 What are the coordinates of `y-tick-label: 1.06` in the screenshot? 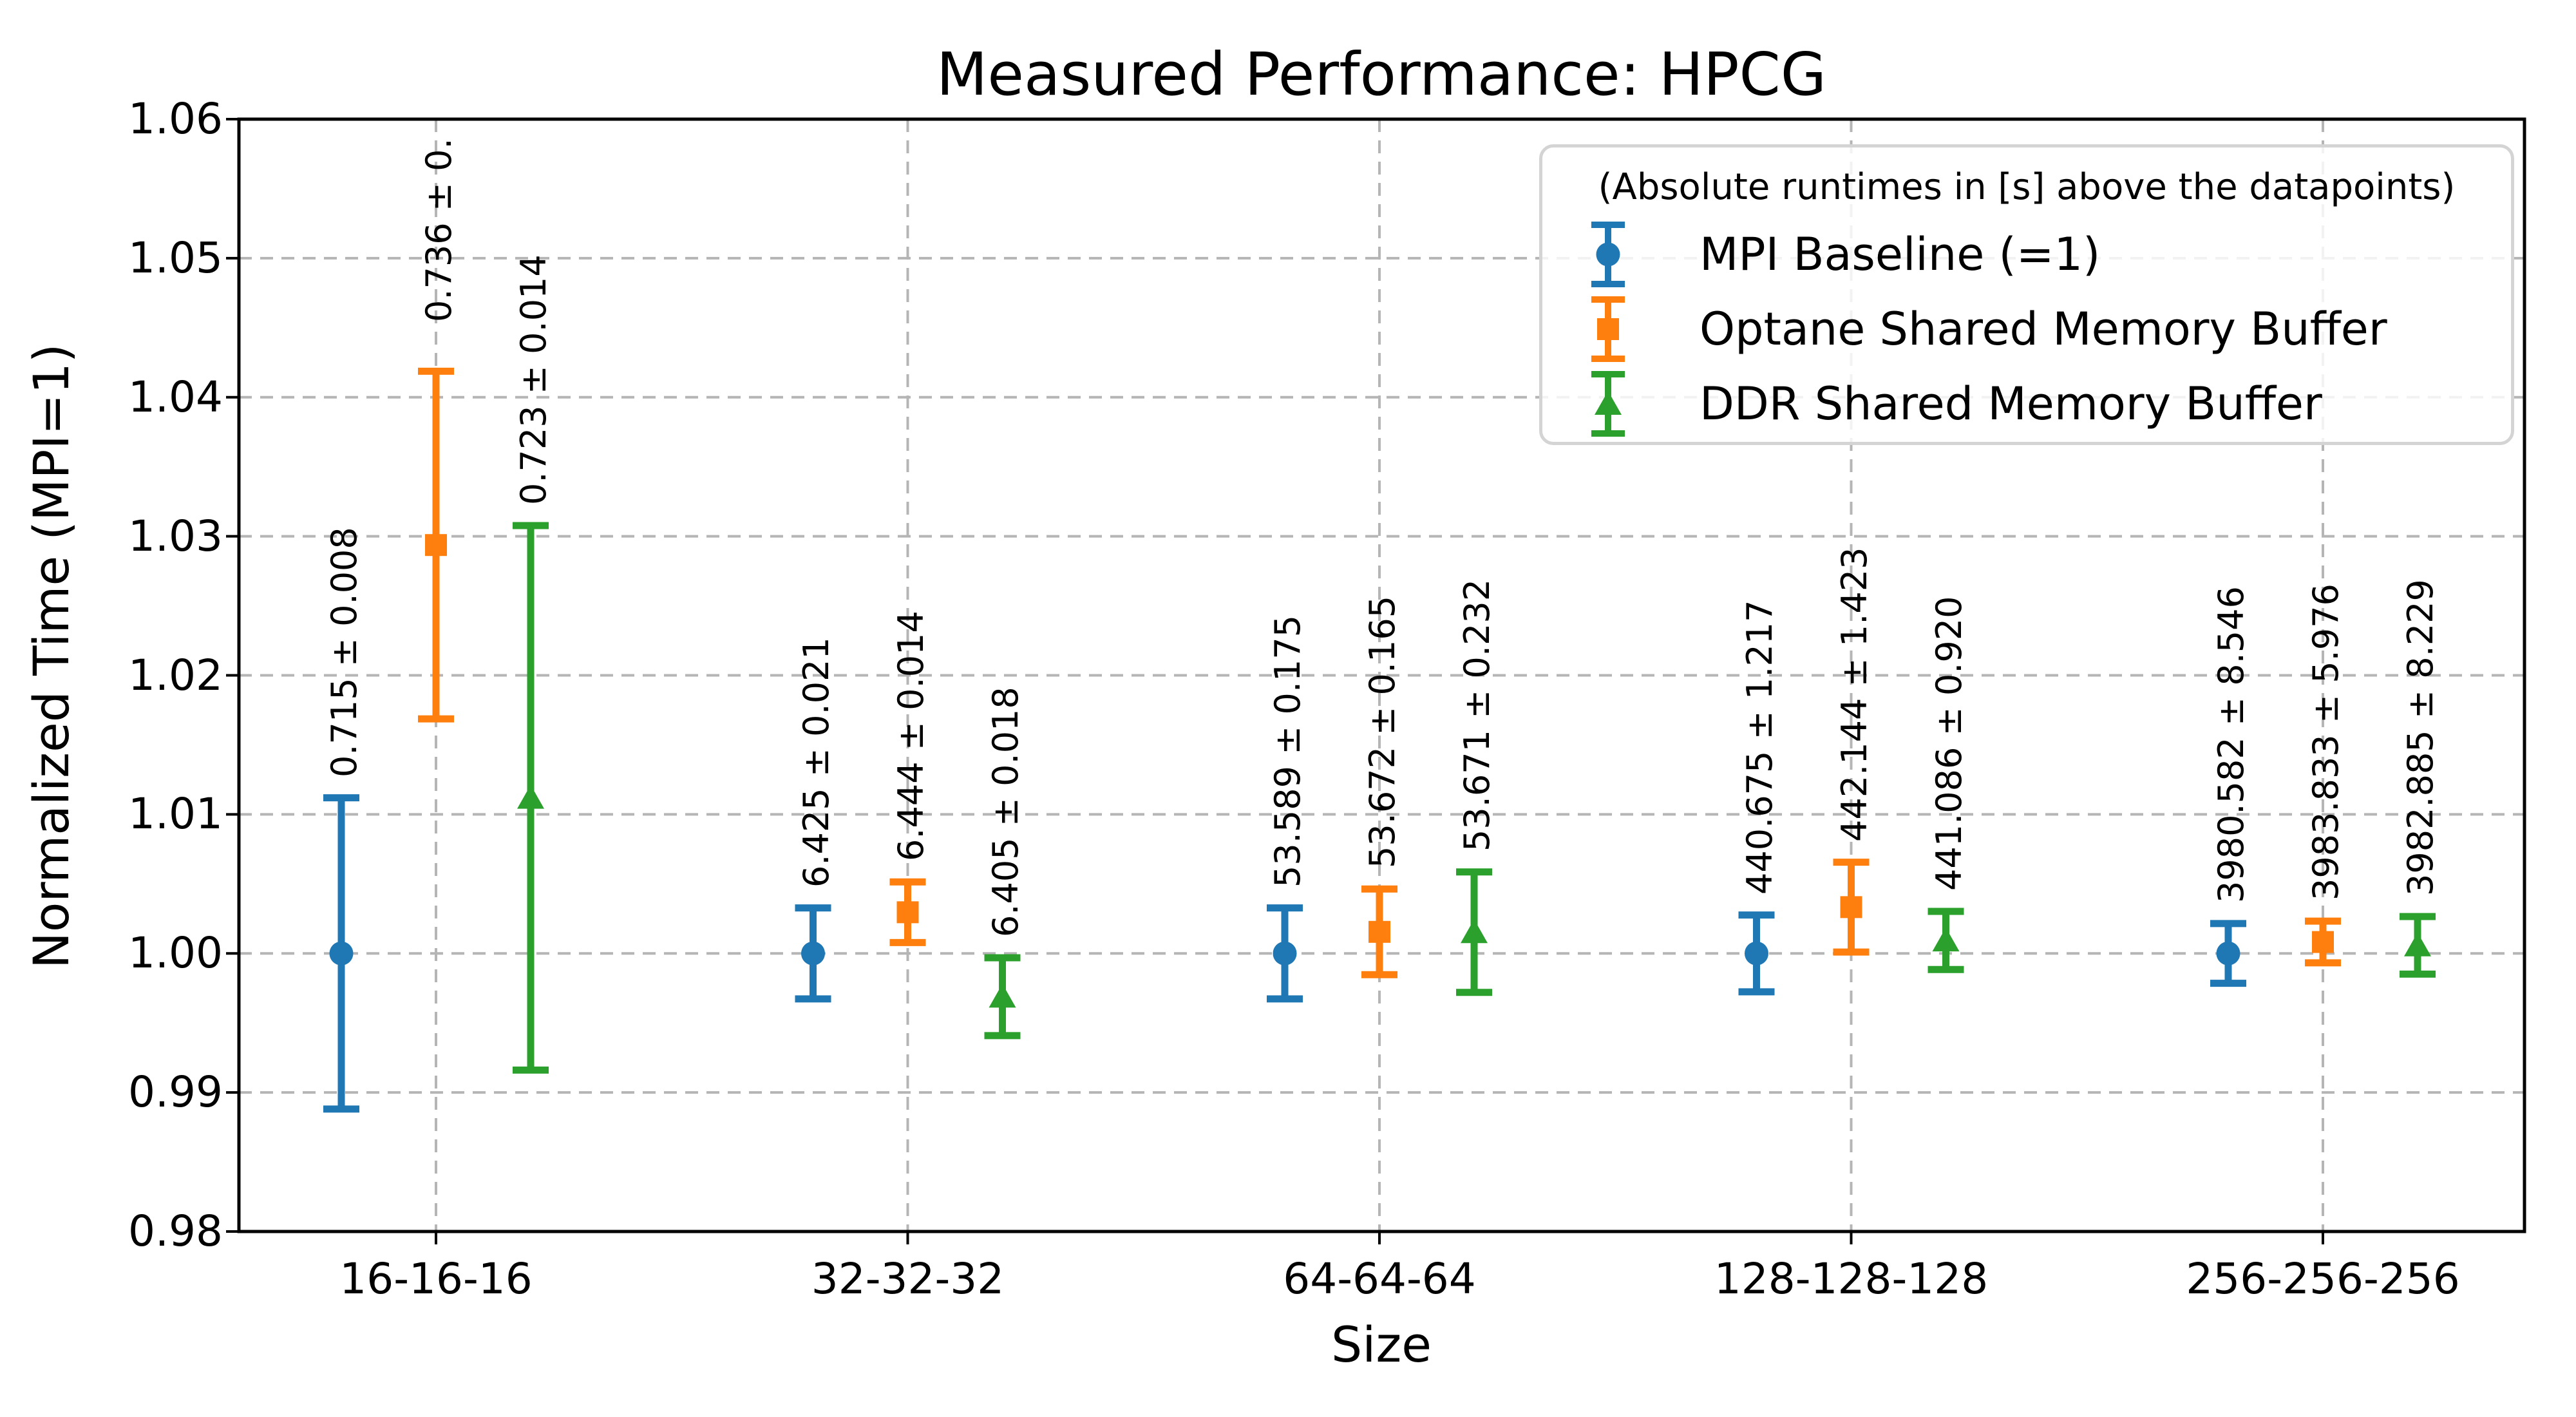 It's located at (175, 119).